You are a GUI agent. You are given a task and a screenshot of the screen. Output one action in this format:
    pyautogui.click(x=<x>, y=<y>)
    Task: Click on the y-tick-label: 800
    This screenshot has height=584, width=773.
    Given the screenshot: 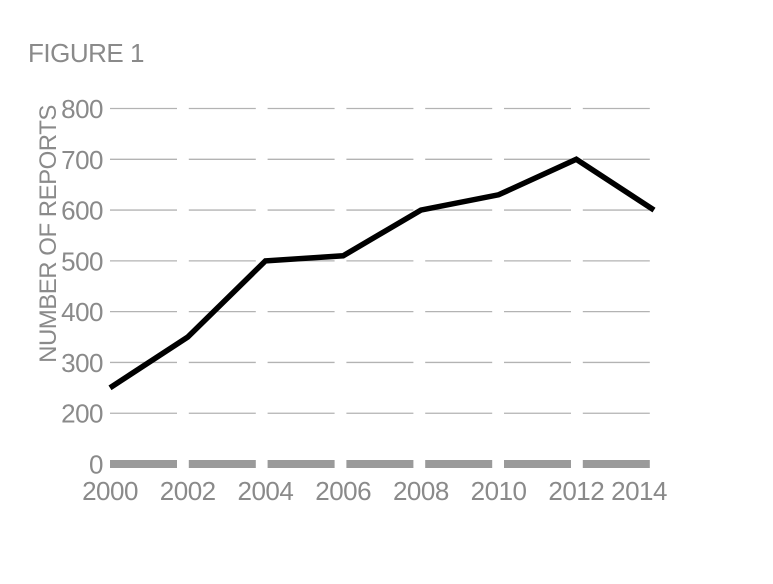 What is the action you would take?
    pyautogui.click(x=82, y=109)
    